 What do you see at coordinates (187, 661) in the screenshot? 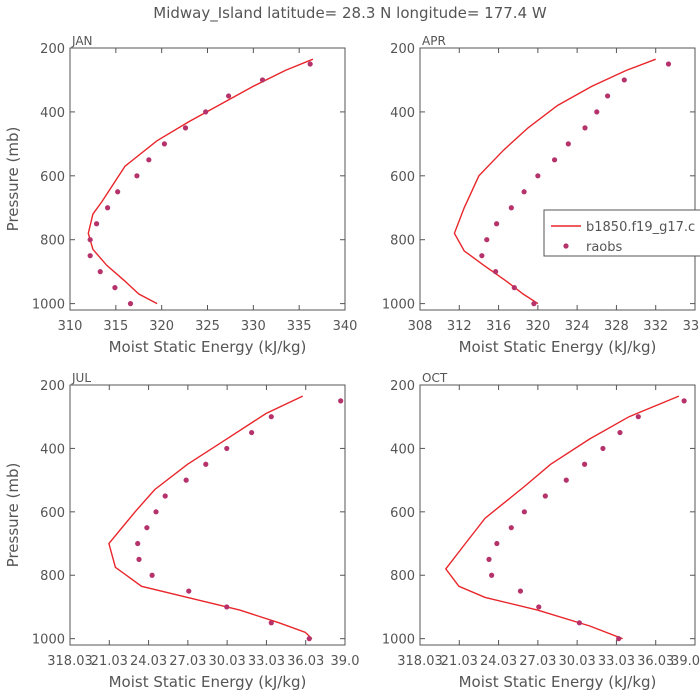
I see `x-tick-label: 27.03` at bounding box center [187, 661].